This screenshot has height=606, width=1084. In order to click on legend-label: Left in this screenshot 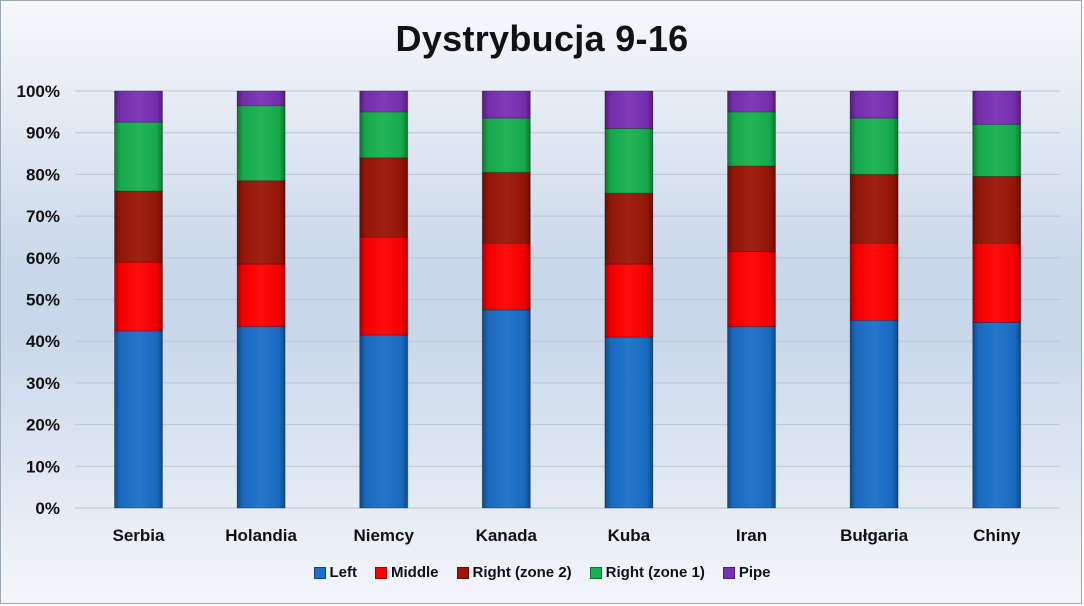, I will do `click(343, 572)`.